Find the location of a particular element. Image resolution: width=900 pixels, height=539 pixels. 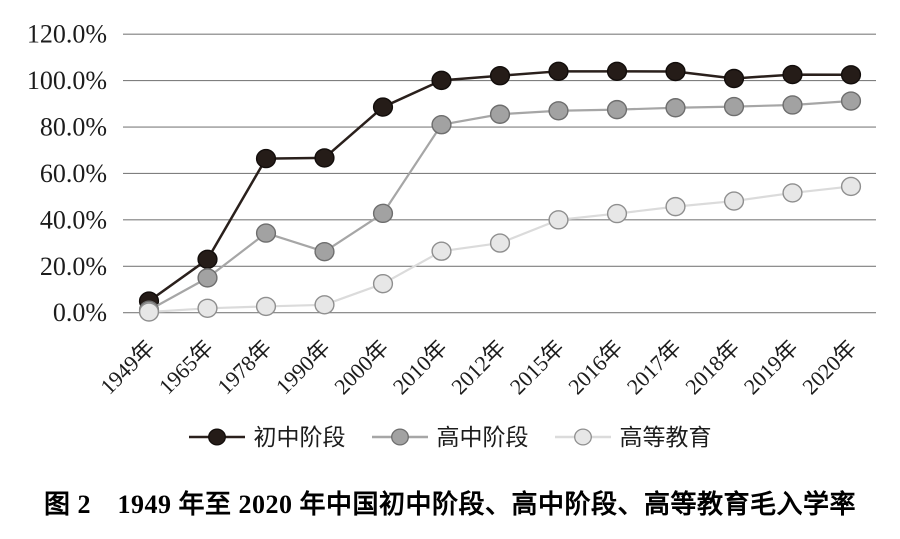

x-axis-tick-label: 2010年 is located at coordinates (420, 367).